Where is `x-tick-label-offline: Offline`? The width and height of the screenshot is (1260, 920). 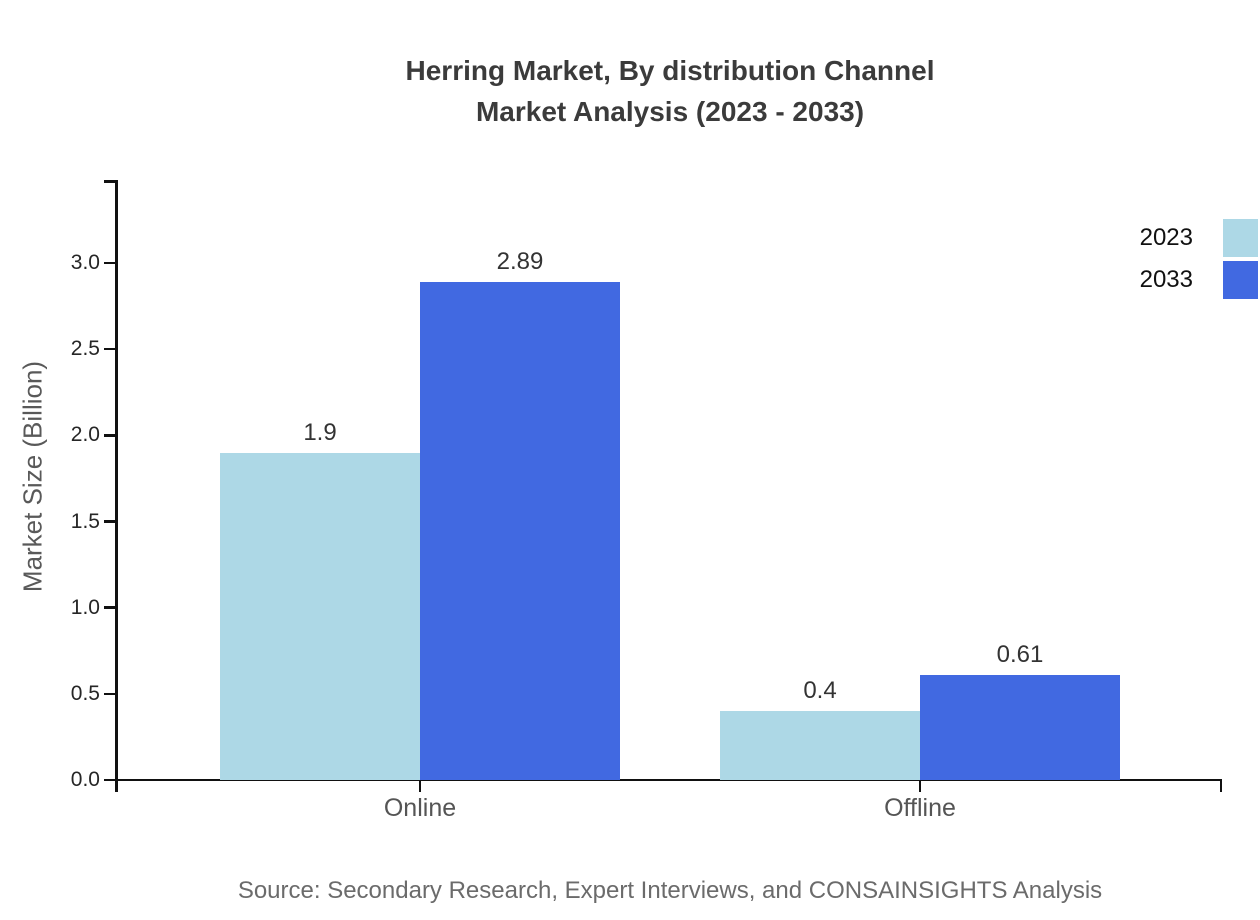
x-tick-label-offline: Offline is located at coordinates (920, 808).